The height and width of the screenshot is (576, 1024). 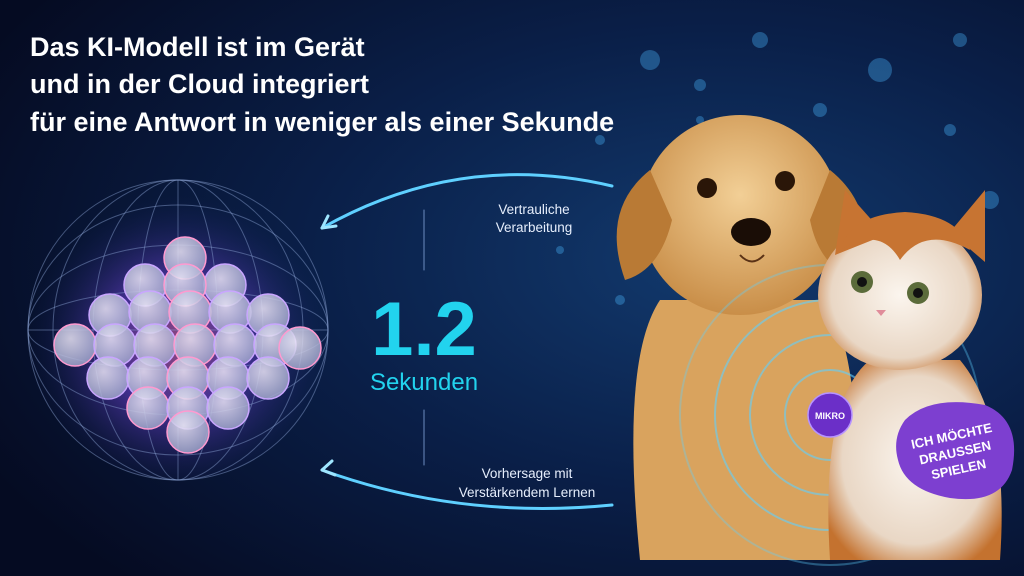 I want to click on metric-value: 1.2, so click(x=424, y=329).